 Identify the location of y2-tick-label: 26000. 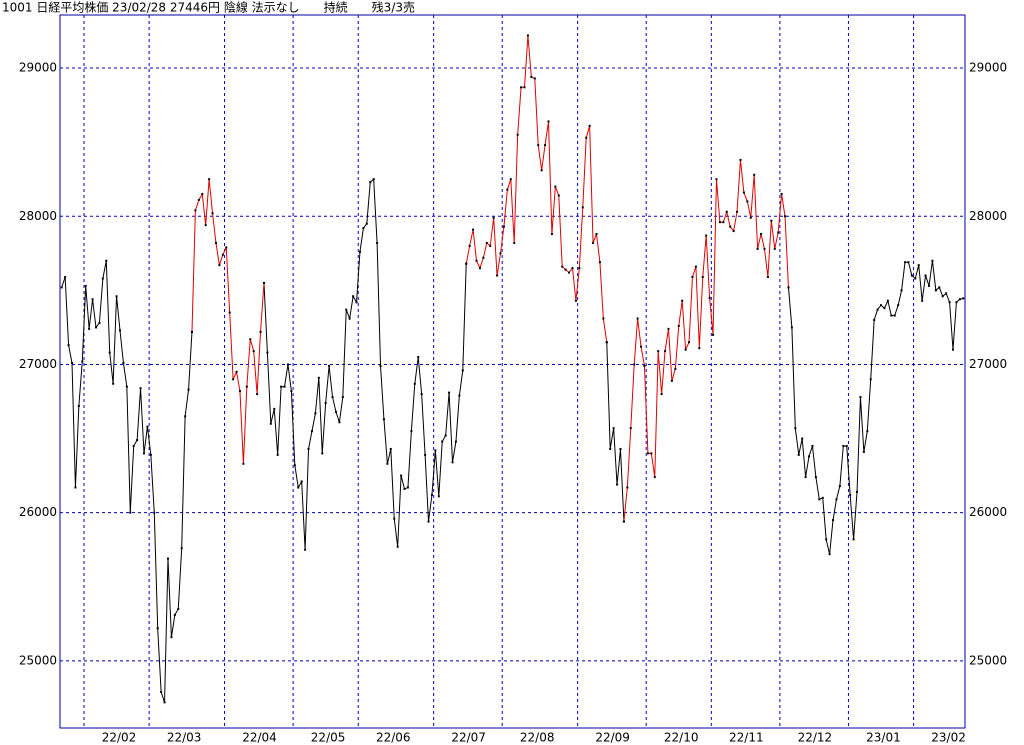
(988, 512).